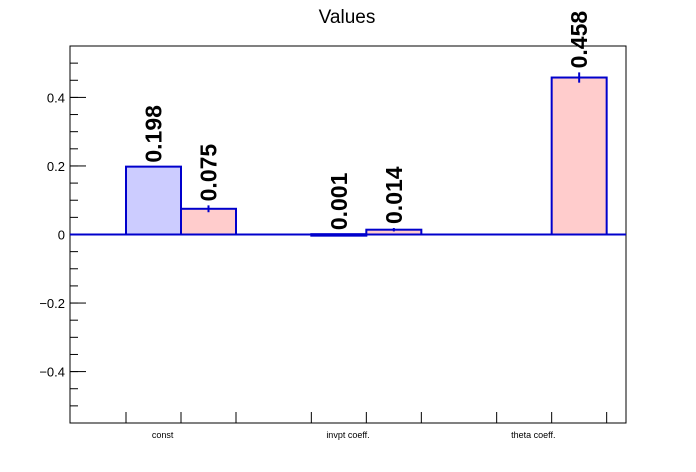  What do you see at coordinates (533, 435) in the screenshot?
I see `x-category-label: theta coeff.` at bounding box center [533, 435].